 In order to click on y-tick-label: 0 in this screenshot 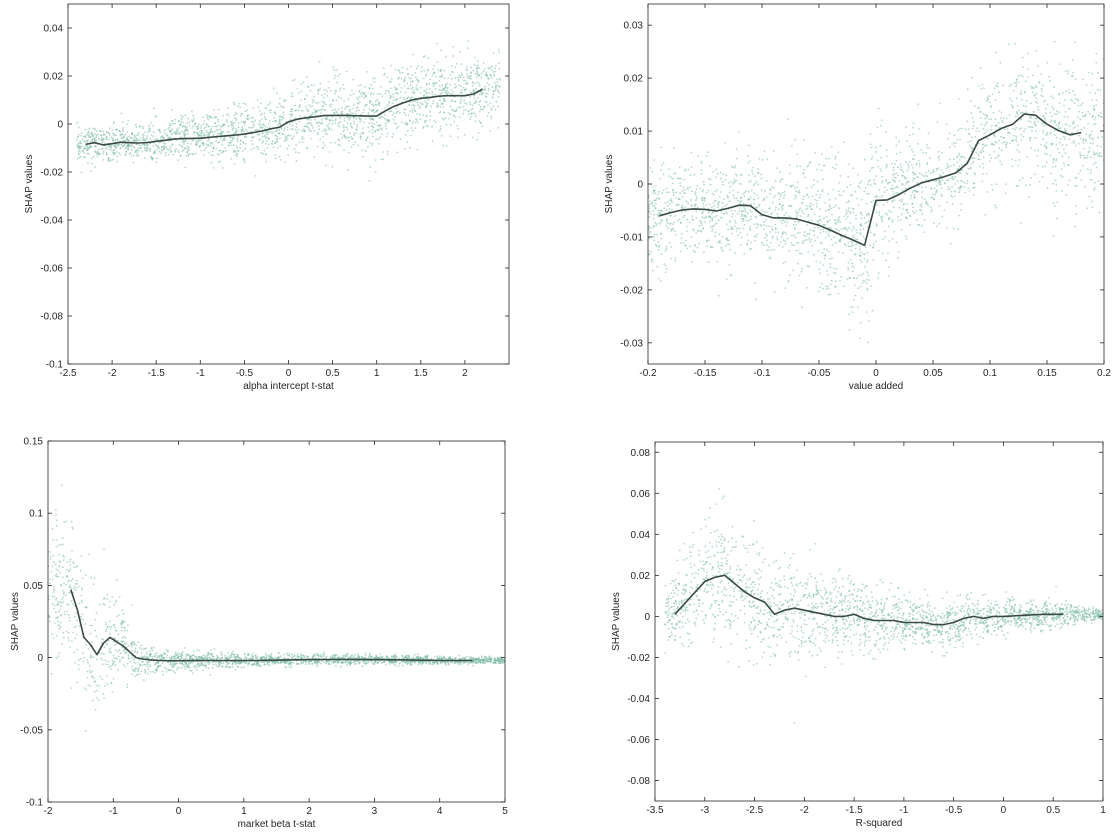, I will do `click(60, 125)`.